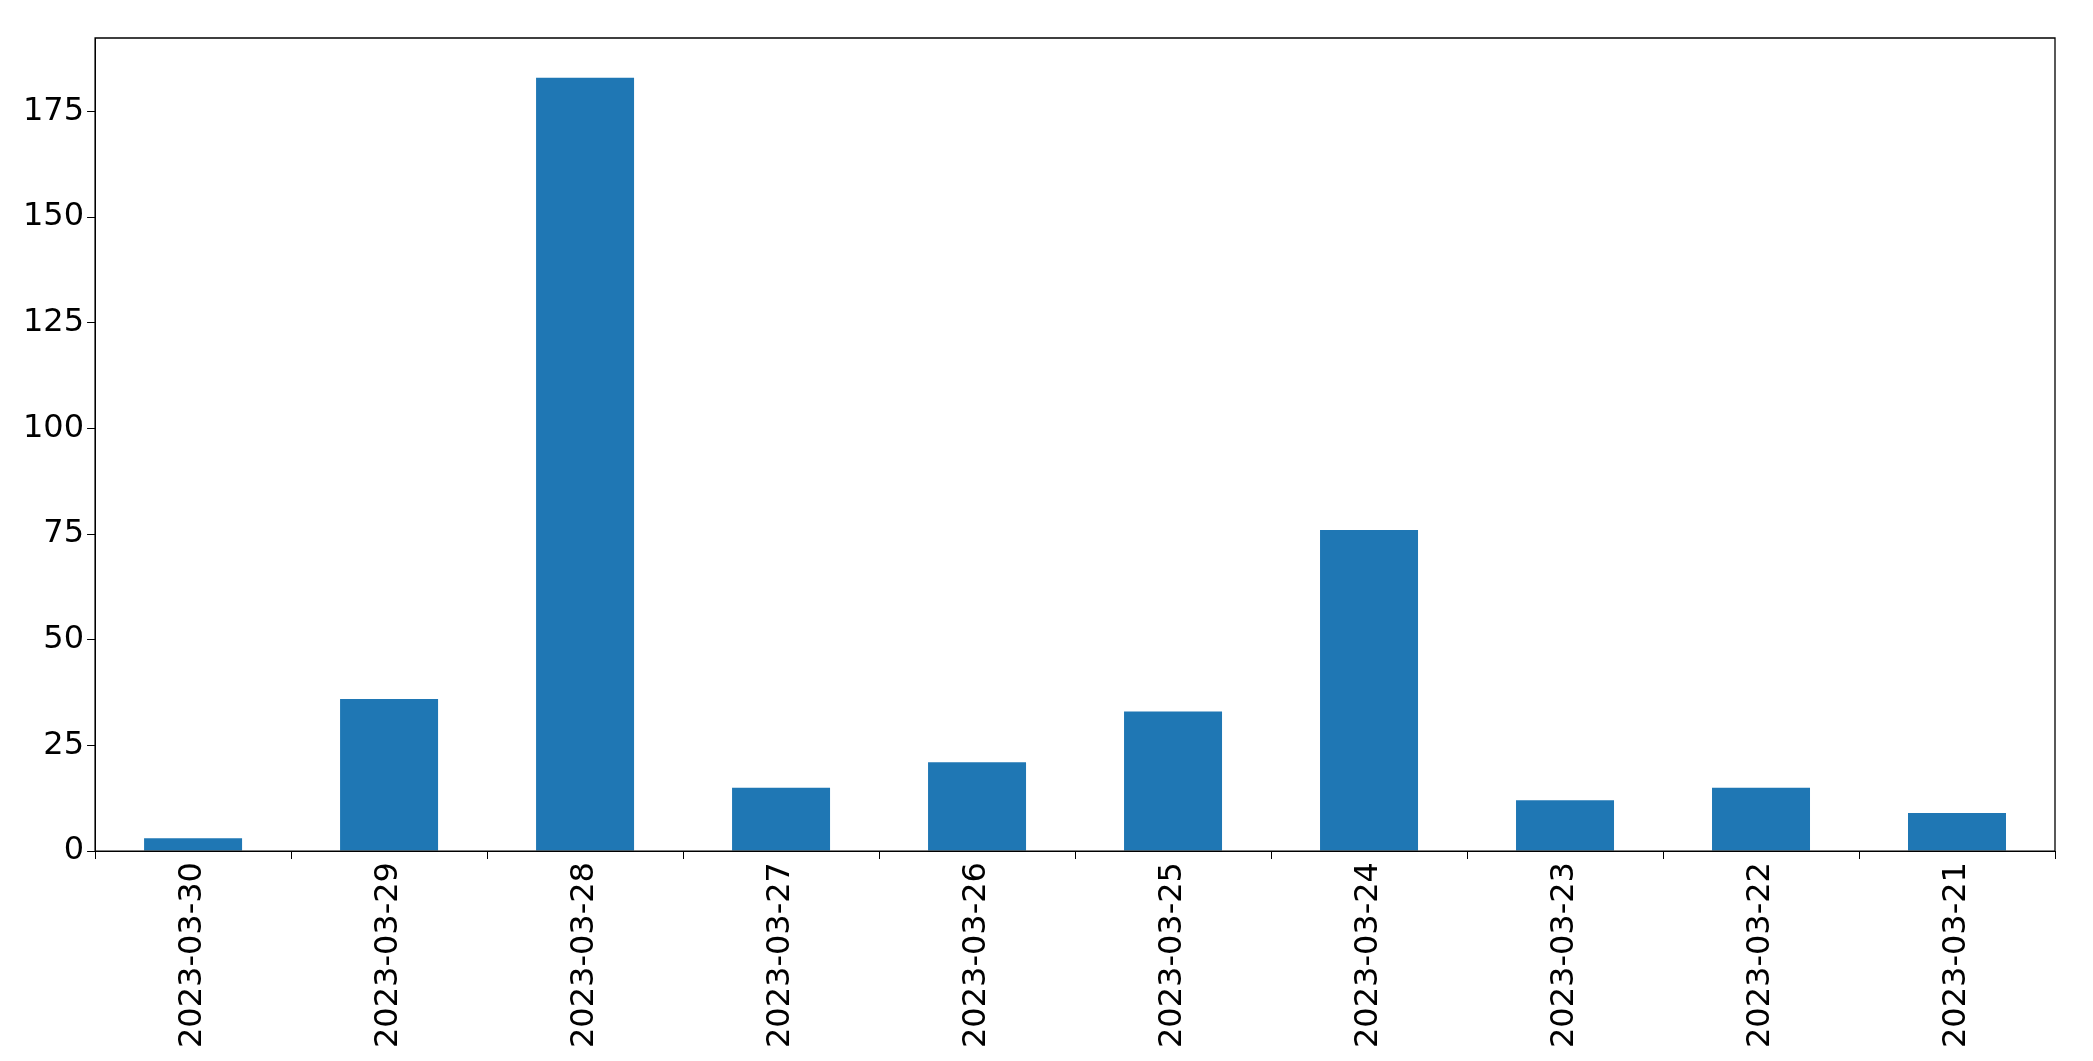 This screenshot has height=1061, width=2093. I want to click on x-tick-label: 2023-03-27, so click(778, 955).